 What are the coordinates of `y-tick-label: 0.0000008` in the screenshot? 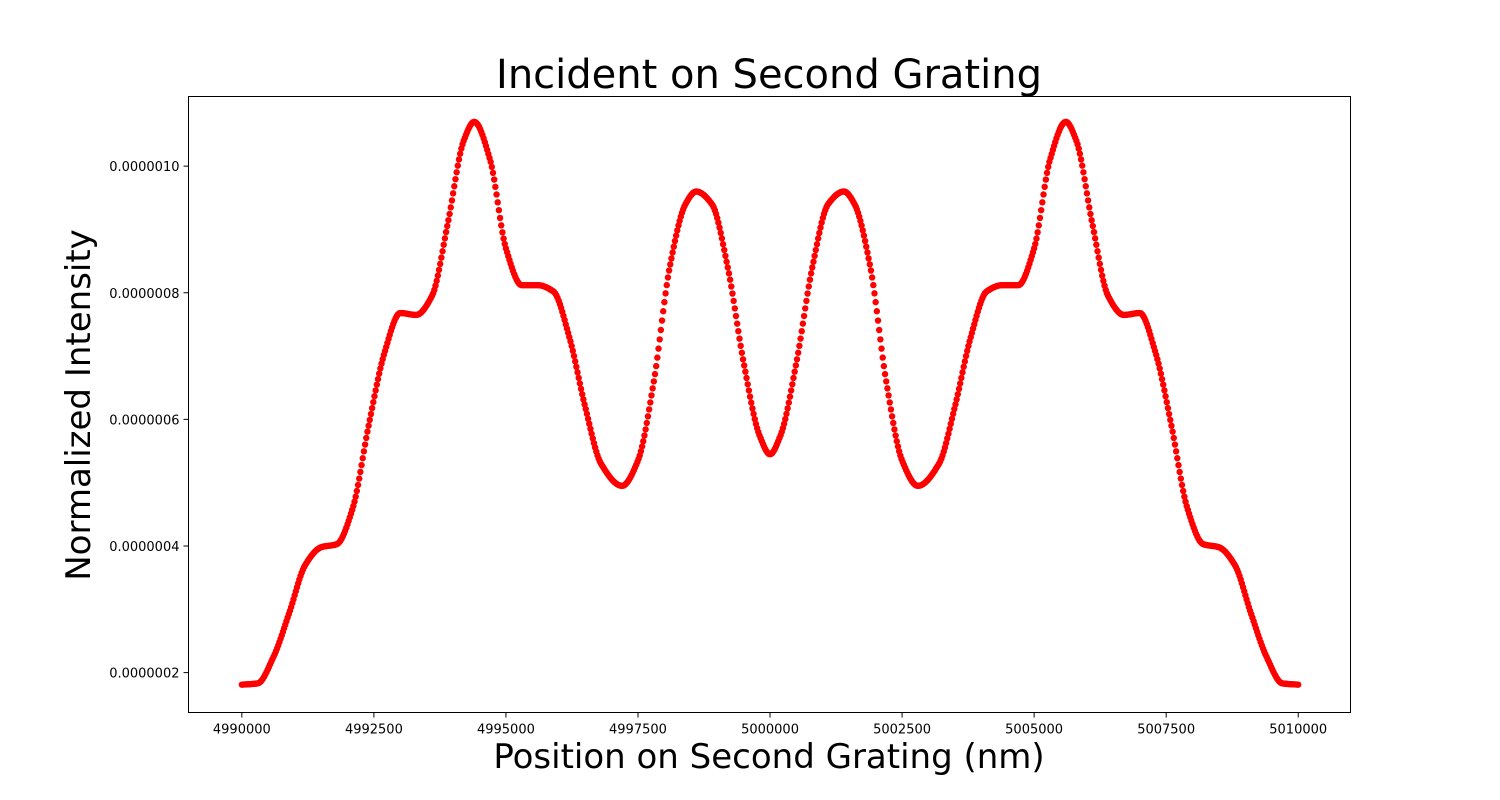 It's located at (144, 294).